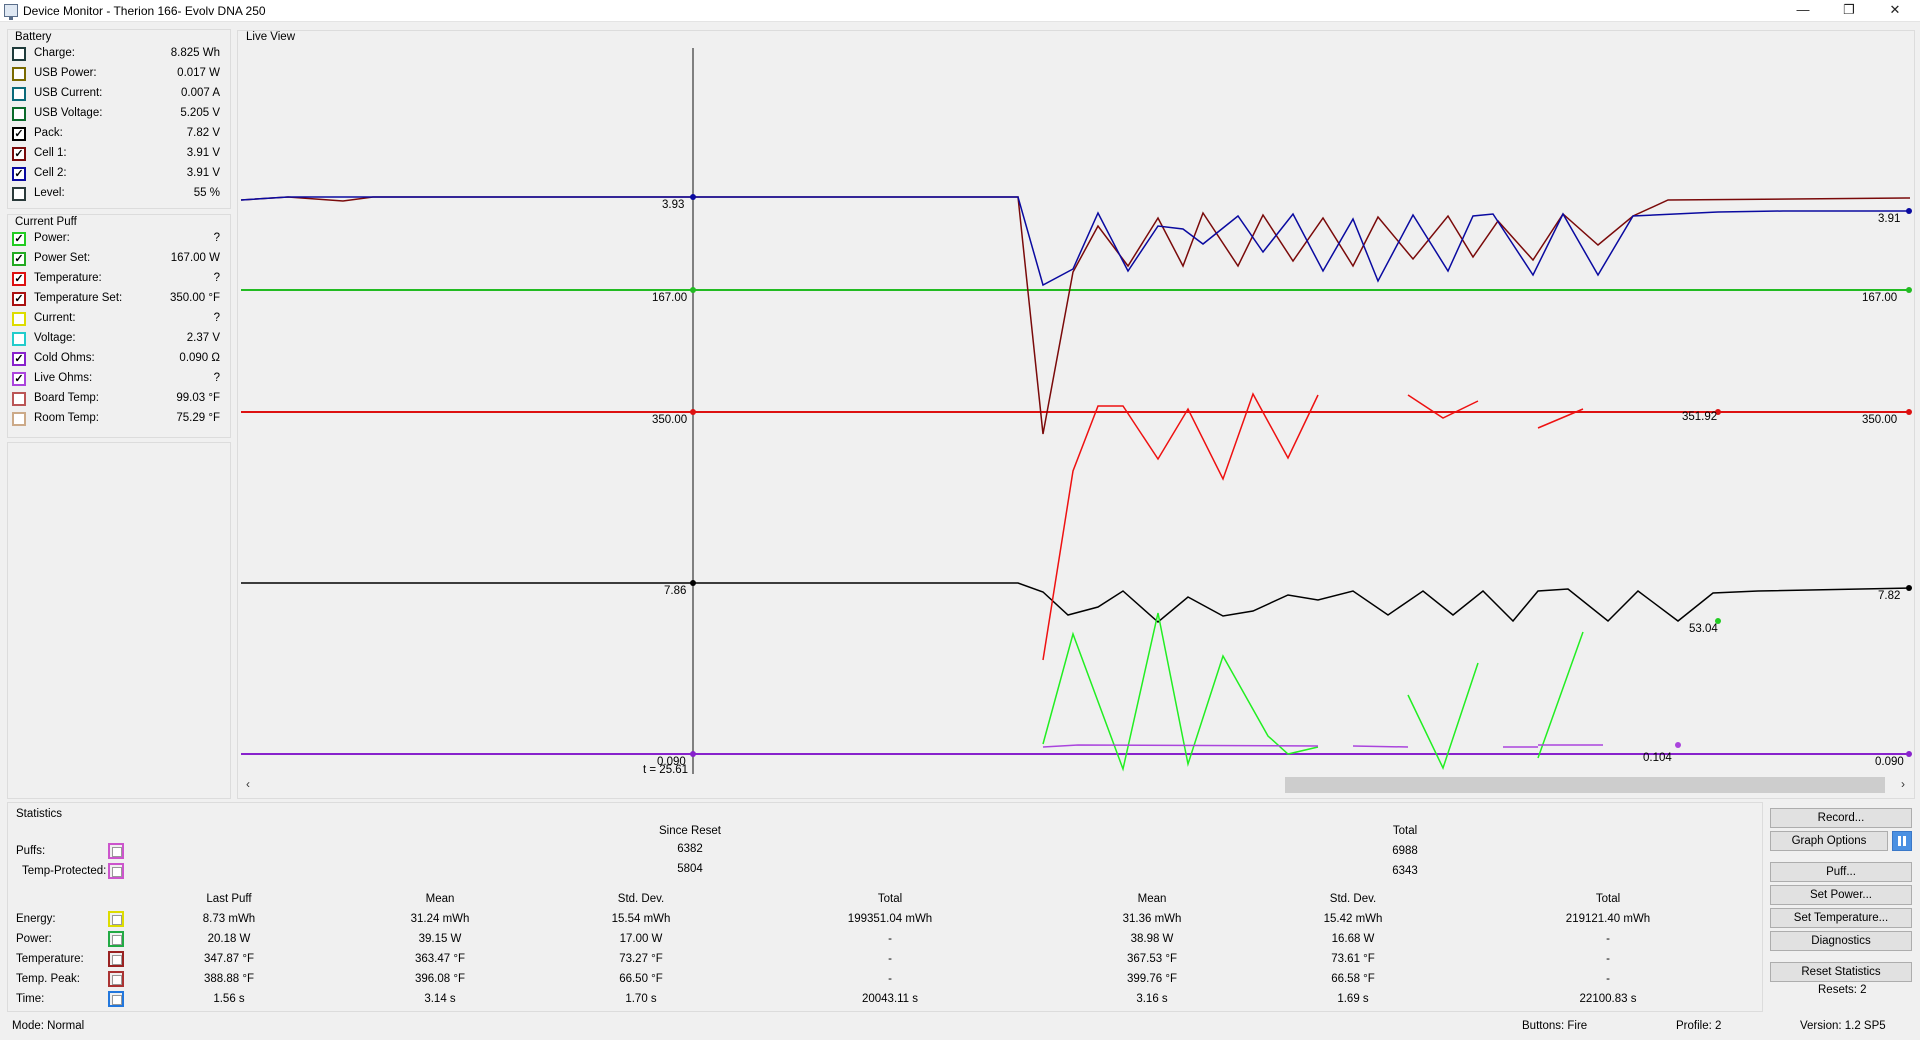 The width and height of the screenshot is (1920, 1040). I want to click on statistics-cell: 399.76 °F, so click(1152, 979).